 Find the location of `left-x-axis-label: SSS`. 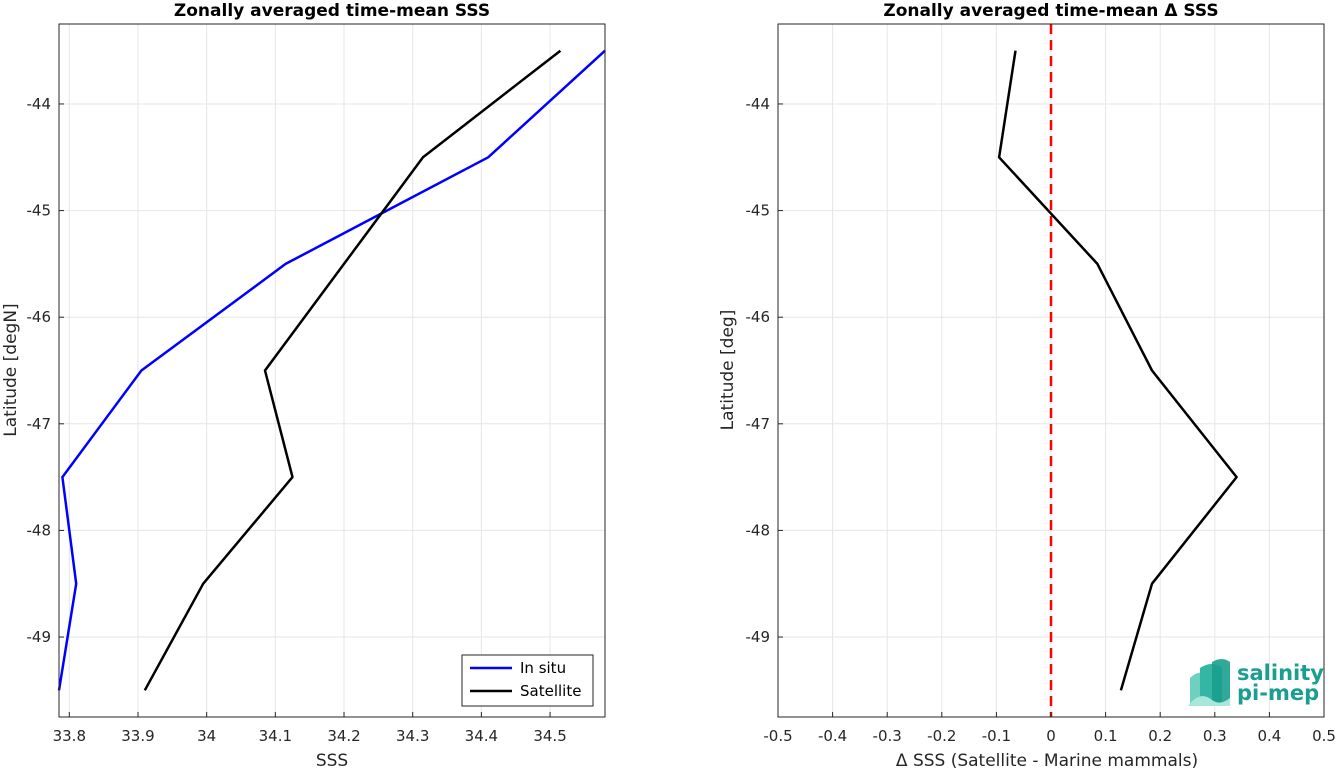

left-x-axis-label: SSS is located at coordinates (332, 760).